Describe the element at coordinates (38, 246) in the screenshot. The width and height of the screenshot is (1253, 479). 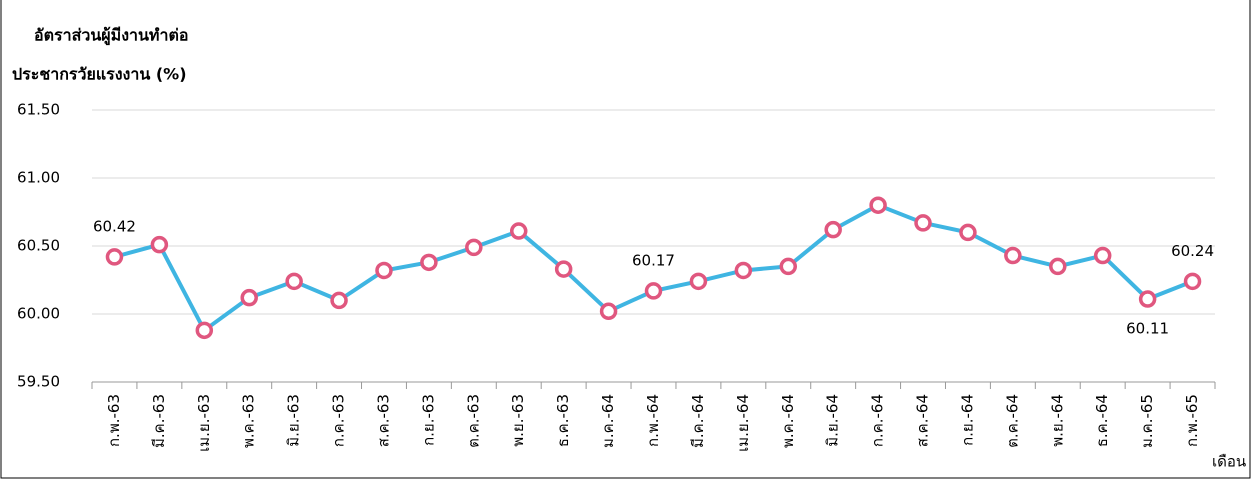
I see `y-tick-label: 60.50` at that location.